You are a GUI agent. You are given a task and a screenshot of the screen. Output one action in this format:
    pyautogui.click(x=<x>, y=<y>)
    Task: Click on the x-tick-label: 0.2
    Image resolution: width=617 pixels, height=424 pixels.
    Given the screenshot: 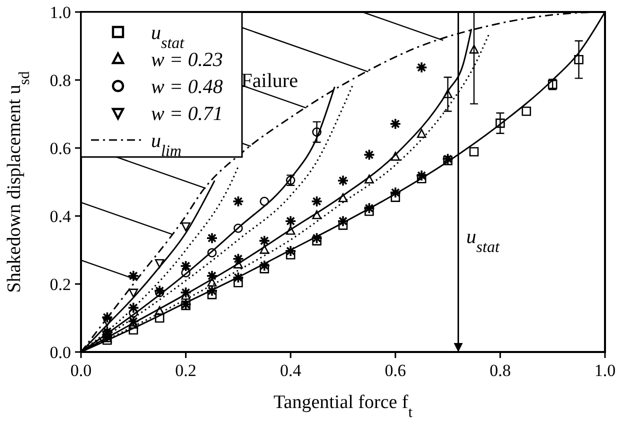 What is the action you would take?
    pyautogui.click(x=185, y=370)
    